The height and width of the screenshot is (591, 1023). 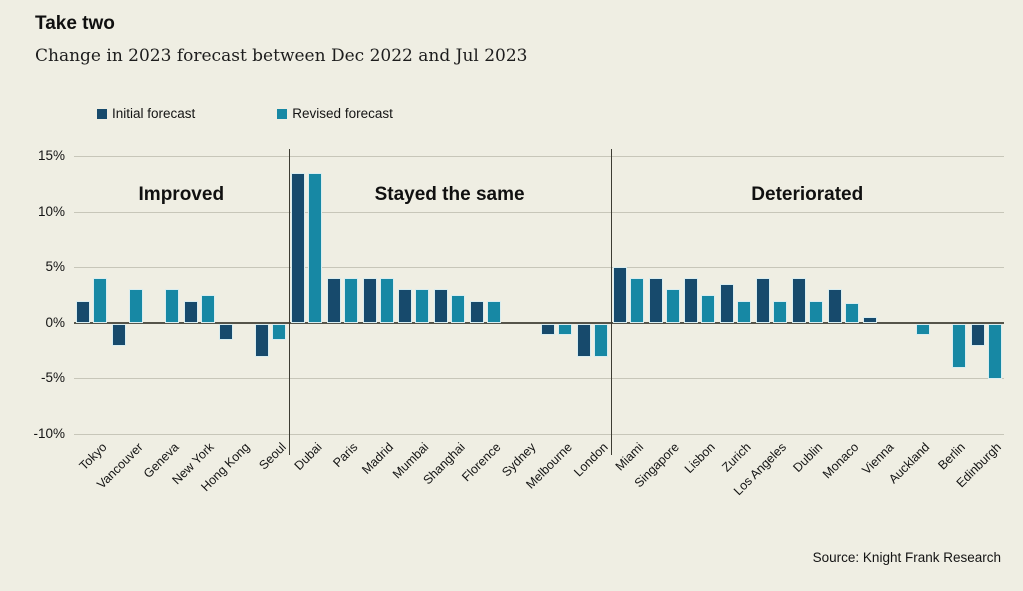 I want to click on x-axis-label-berlin: Berlin, so click(x=952, y=456).